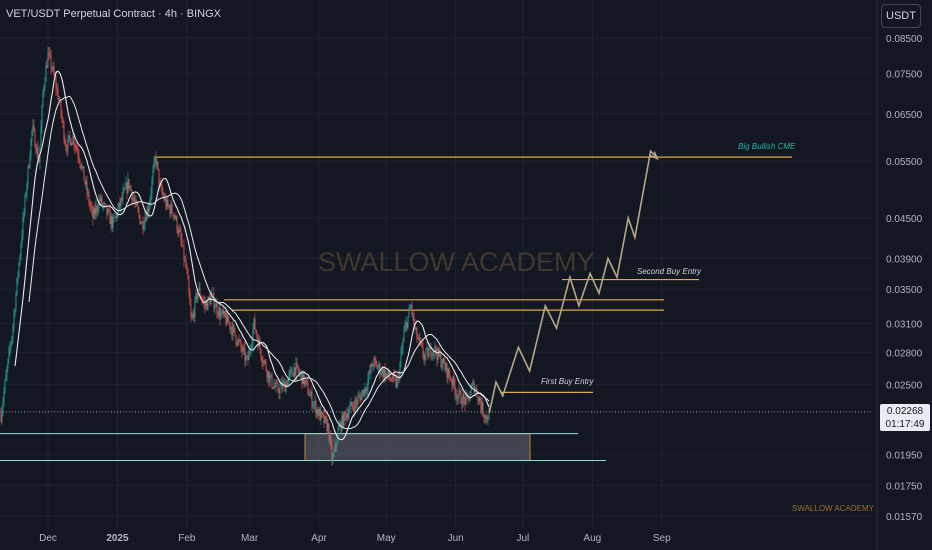 This screenshot has height=550, width=932. Describe the element at coordinates (904, 324) in the screenshot. I see `y-tick-label: 0.03100` at that location.